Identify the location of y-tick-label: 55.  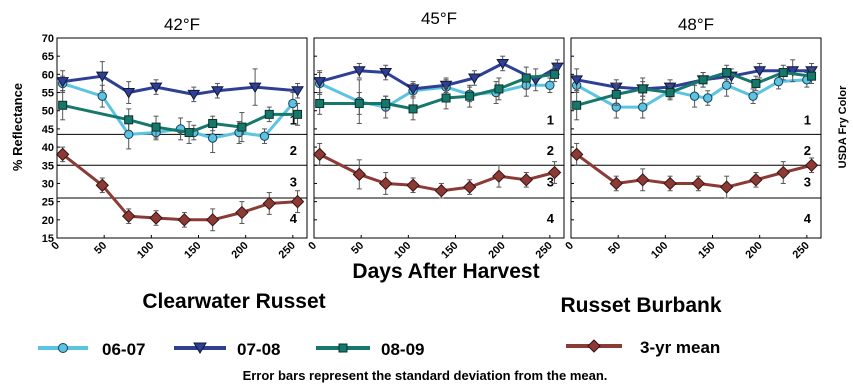
(48, 94).